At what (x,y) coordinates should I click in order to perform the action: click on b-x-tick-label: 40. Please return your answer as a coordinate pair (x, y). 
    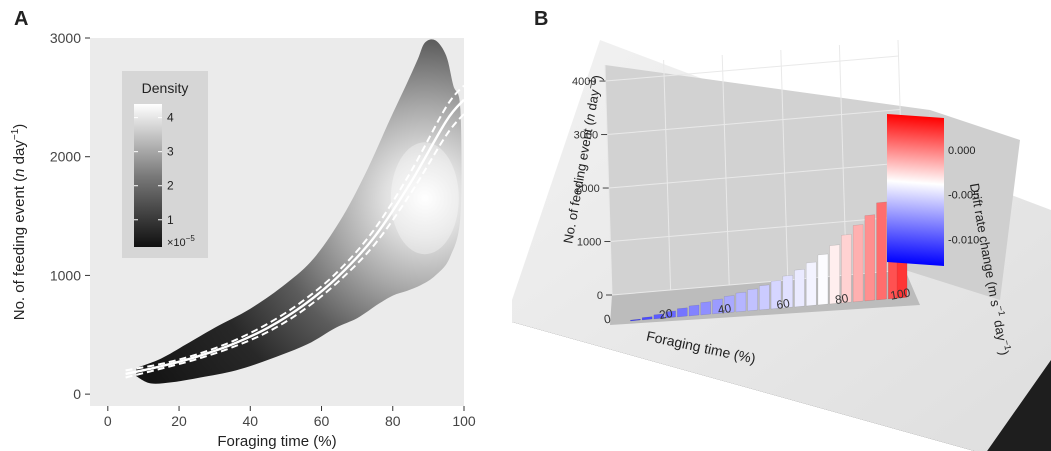
    Looking at the image, I should click on (725, 309).